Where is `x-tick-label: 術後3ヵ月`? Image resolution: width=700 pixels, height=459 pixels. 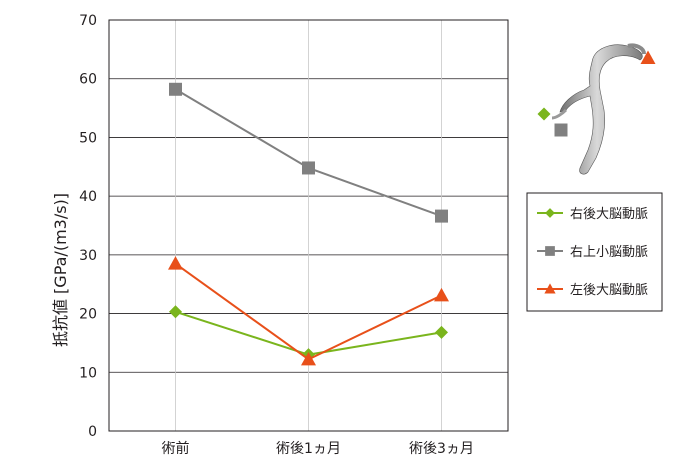
x-tick-label: 術後3ヵ月 is located at coordinates (441, 449).